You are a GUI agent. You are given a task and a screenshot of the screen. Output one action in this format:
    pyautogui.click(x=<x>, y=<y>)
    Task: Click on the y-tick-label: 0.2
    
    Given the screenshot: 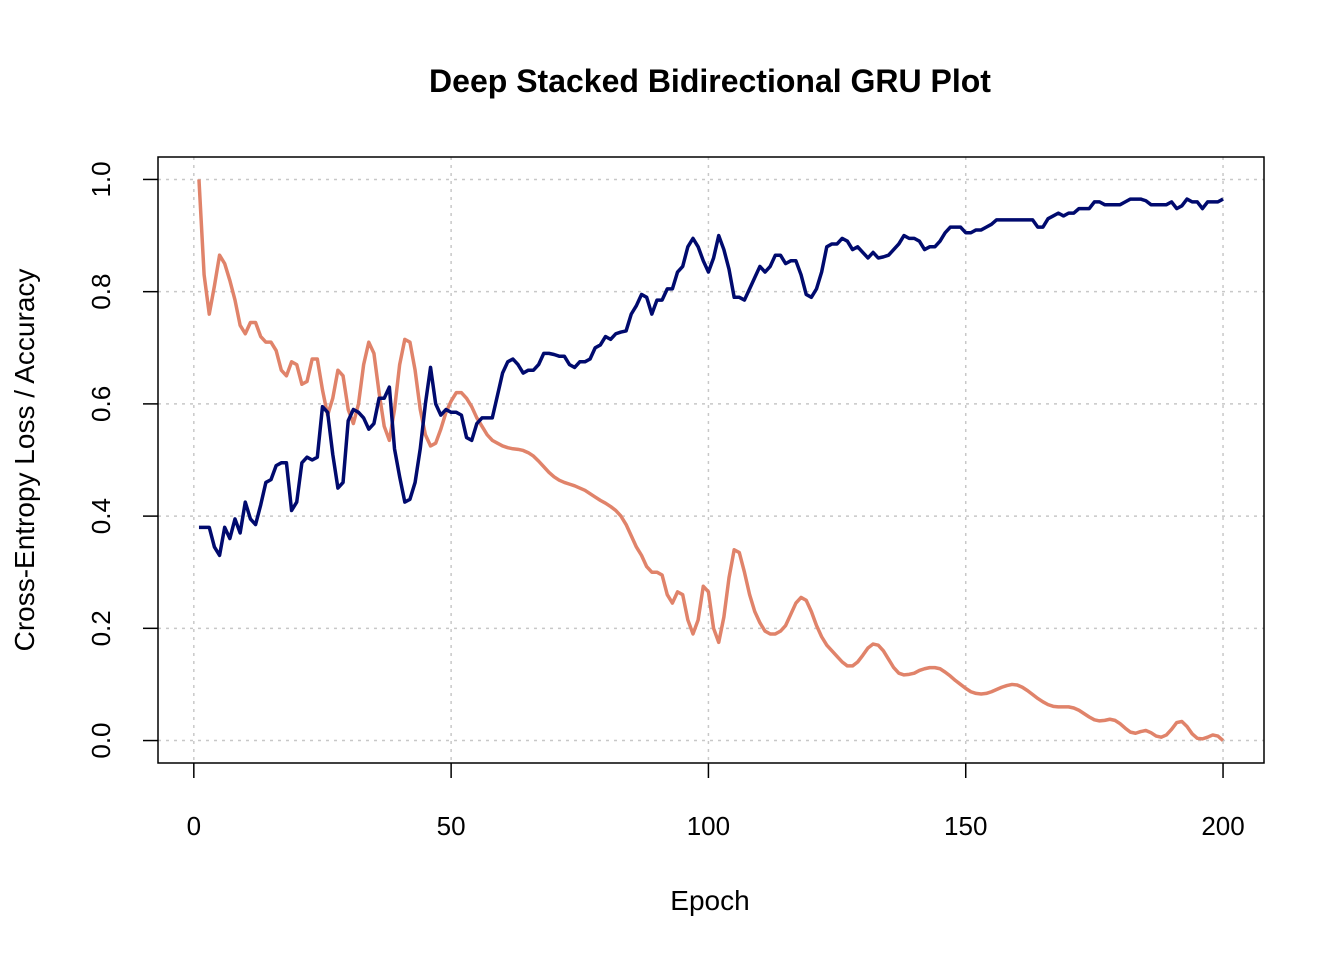 What is the action you would take?
    pyautogui.click(x=101, y=628)
    